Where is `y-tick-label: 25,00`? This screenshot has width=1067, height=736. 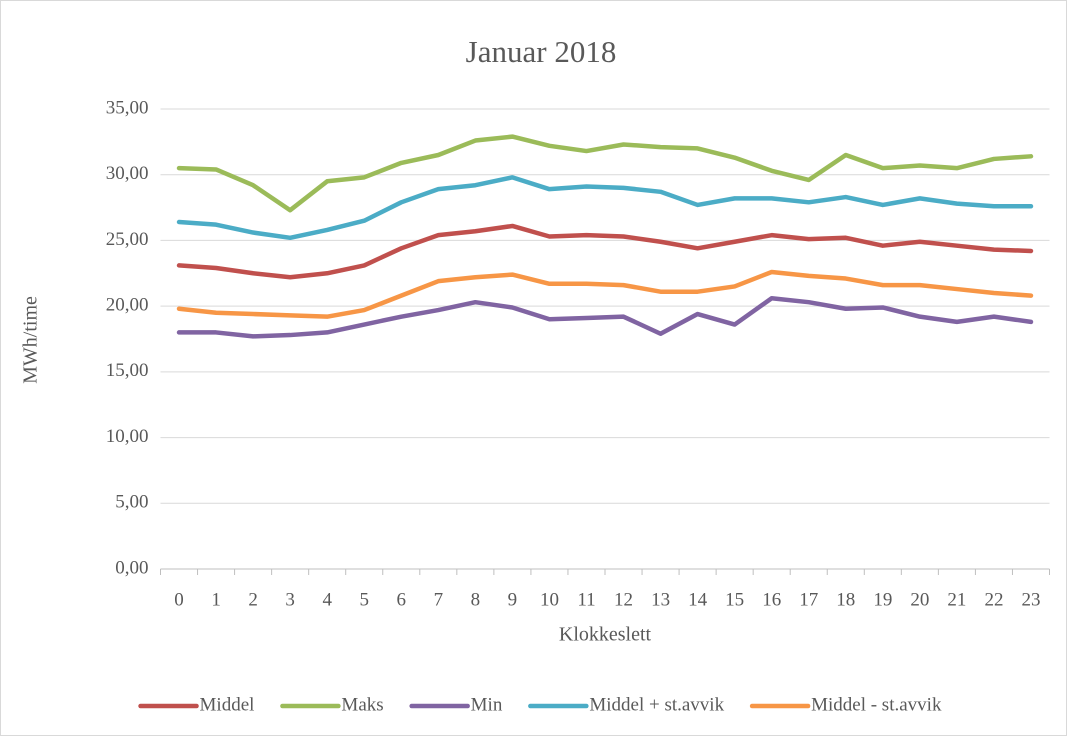
y-tick-label: 25,00 is located at coordinates (127, 239).